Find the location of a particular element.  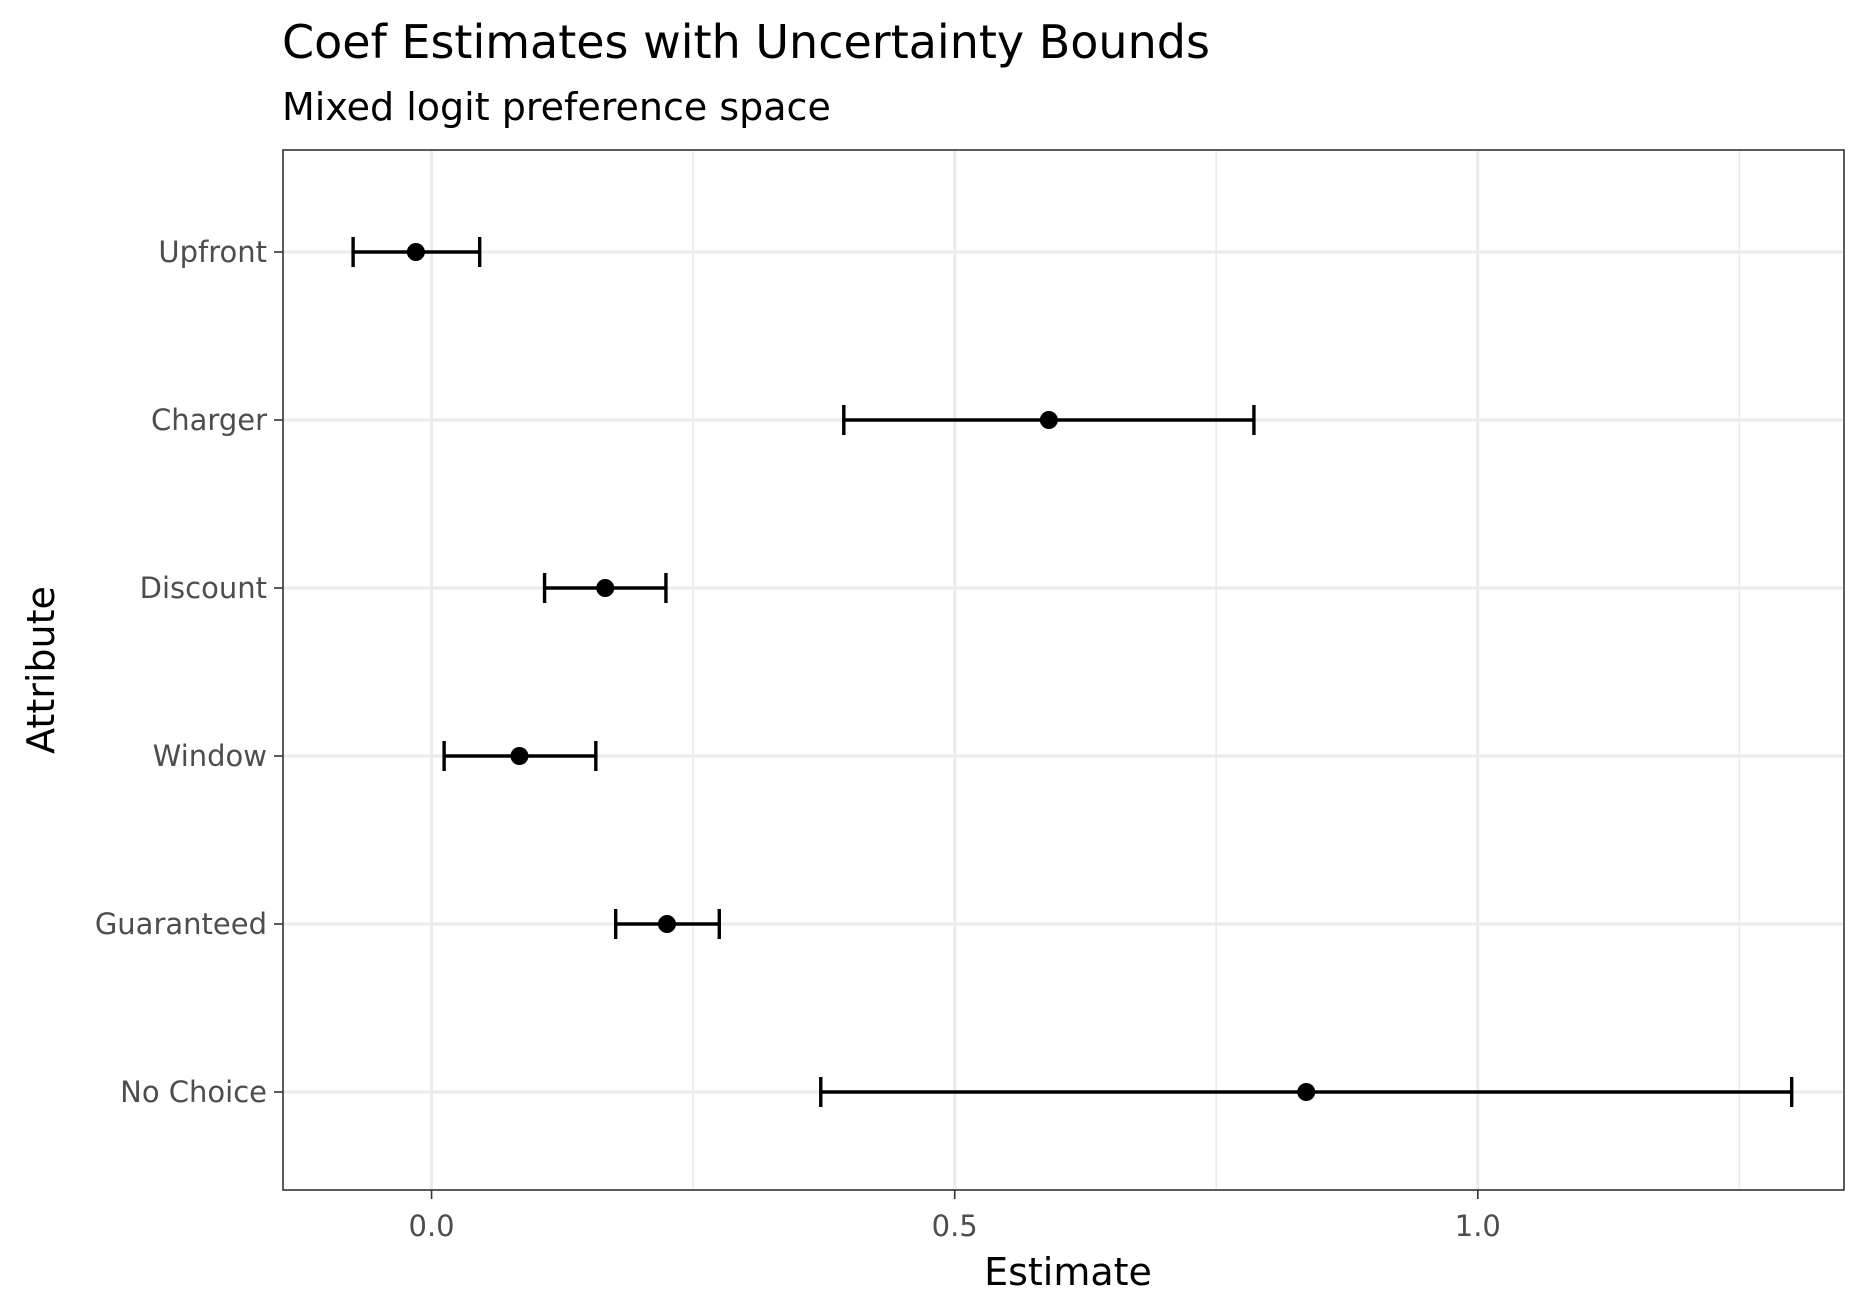

x-tick-label: 0.0 is located at coordinates (432, 1226).